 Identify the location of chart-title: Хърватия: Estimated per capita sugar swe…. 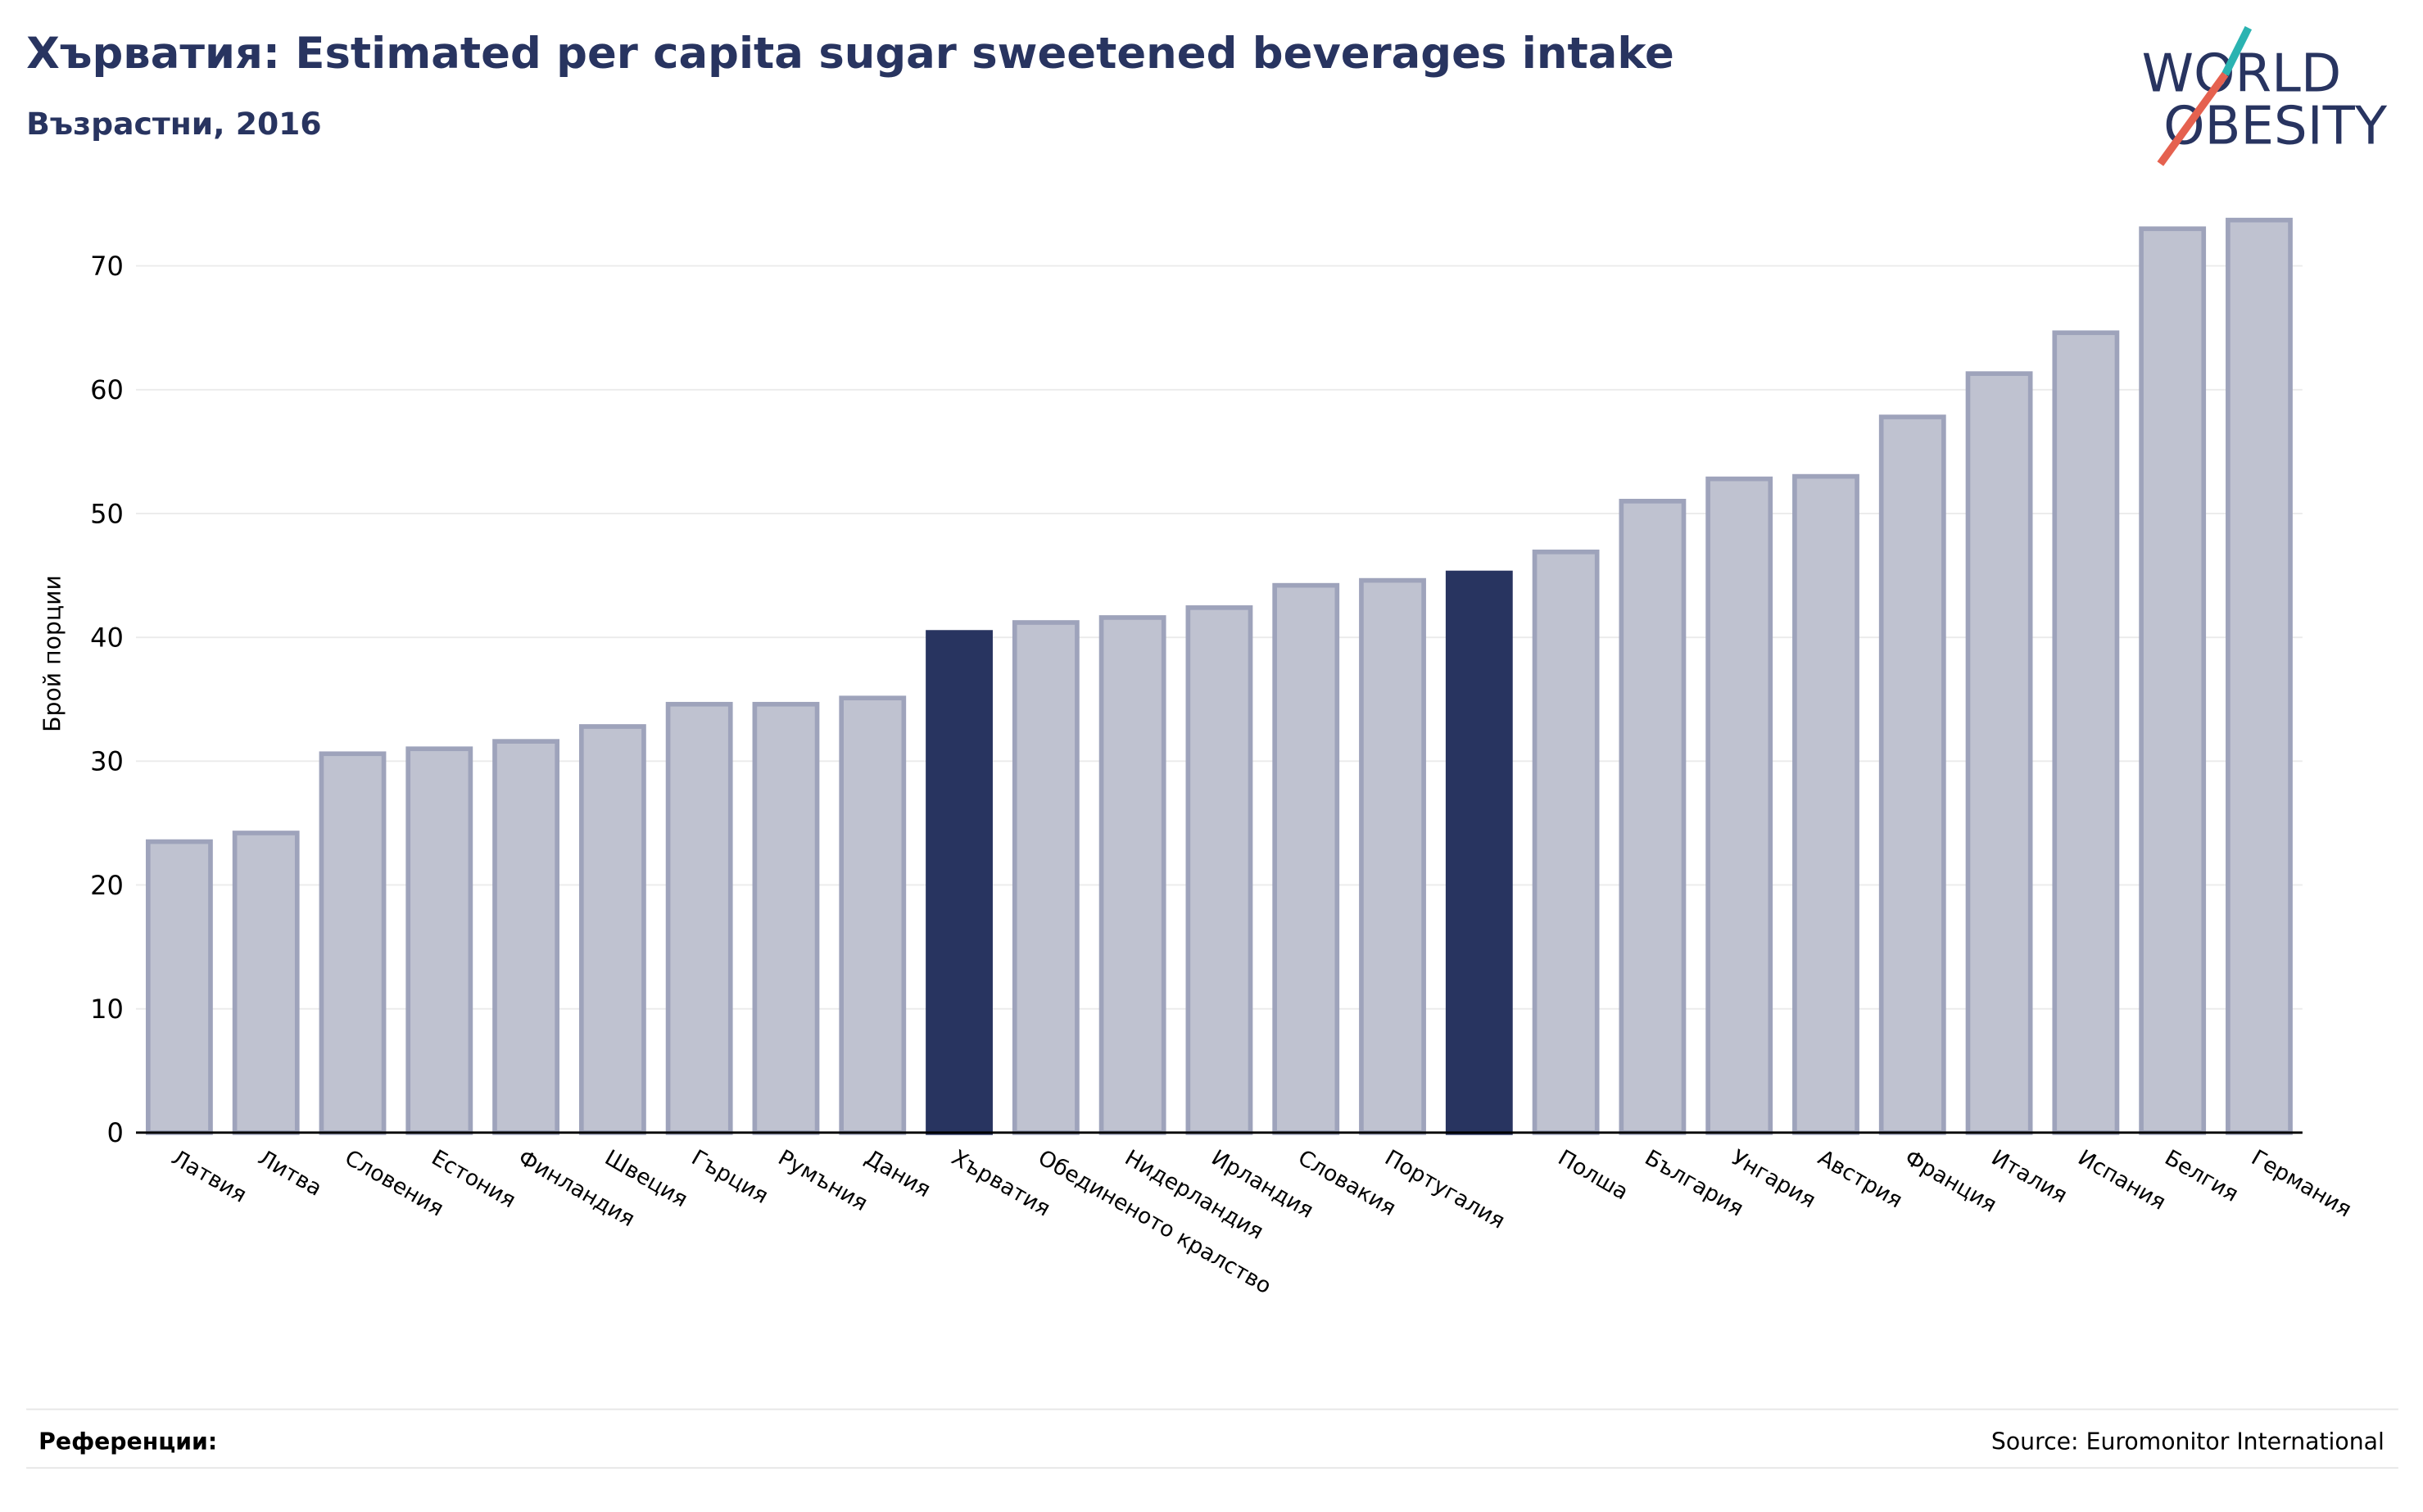
(850, 54).